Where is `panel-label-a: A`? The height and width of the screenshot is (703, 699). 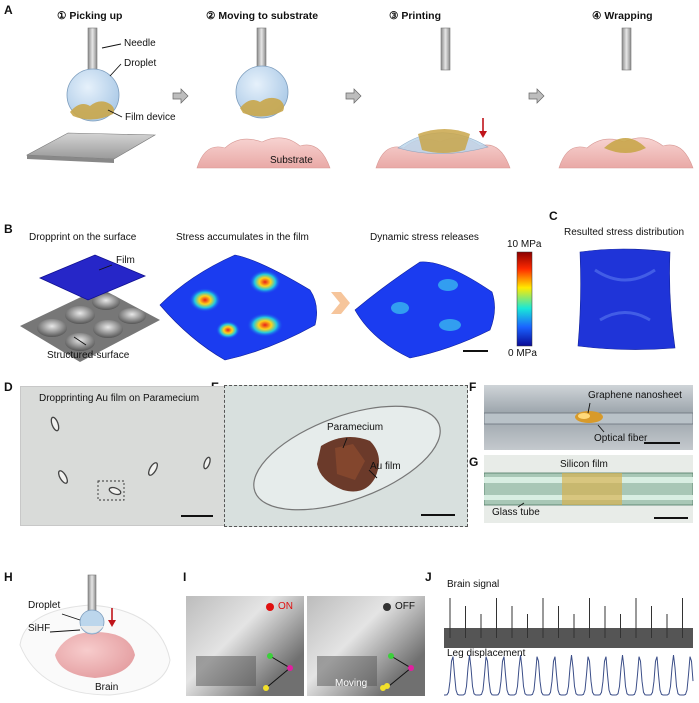
panel-label-a: A is located at coordinates (8, 10).